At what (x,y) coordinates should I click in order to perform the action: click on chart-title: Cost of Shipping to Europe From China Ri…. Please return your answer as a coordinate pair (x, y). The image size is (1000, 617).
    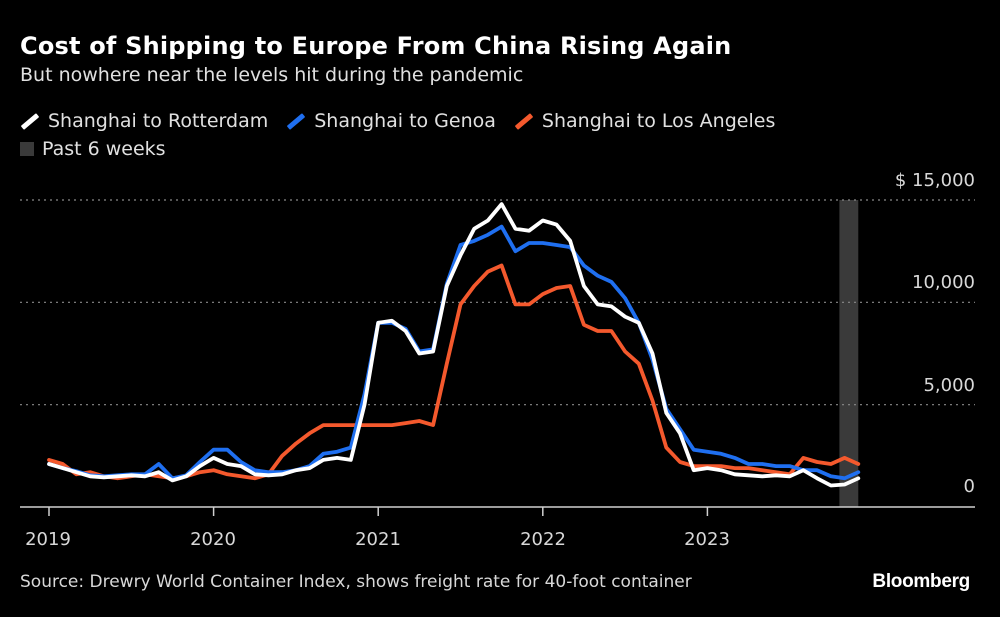
    Looking at the image, I should click on (376, 46).